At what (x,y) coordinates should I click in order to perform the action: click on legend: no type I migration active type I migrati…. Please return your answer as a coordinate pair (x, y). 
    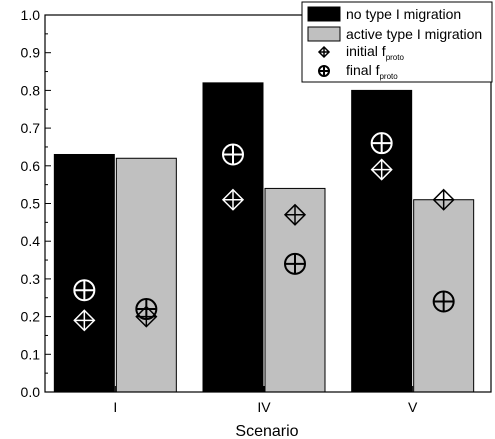
    Looking at the image, I should click on (397, 42).